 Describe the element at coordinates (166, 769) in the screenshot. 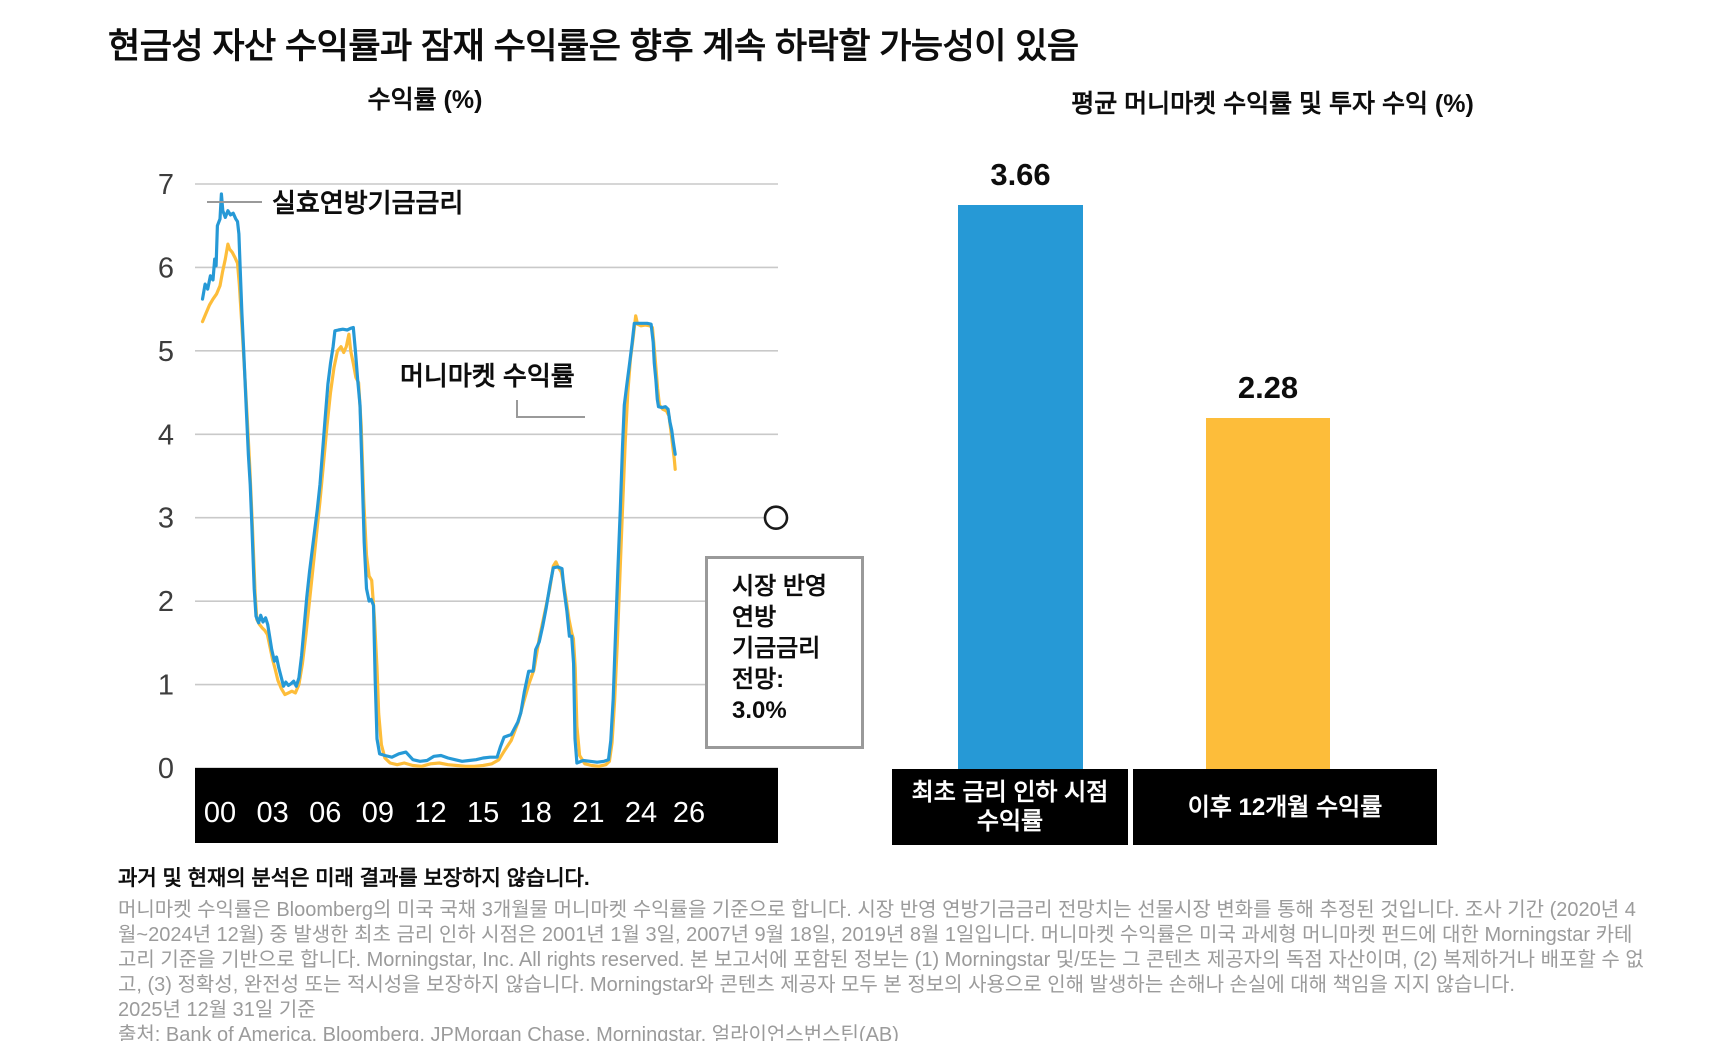

I see `svg-text: 0` at that location.